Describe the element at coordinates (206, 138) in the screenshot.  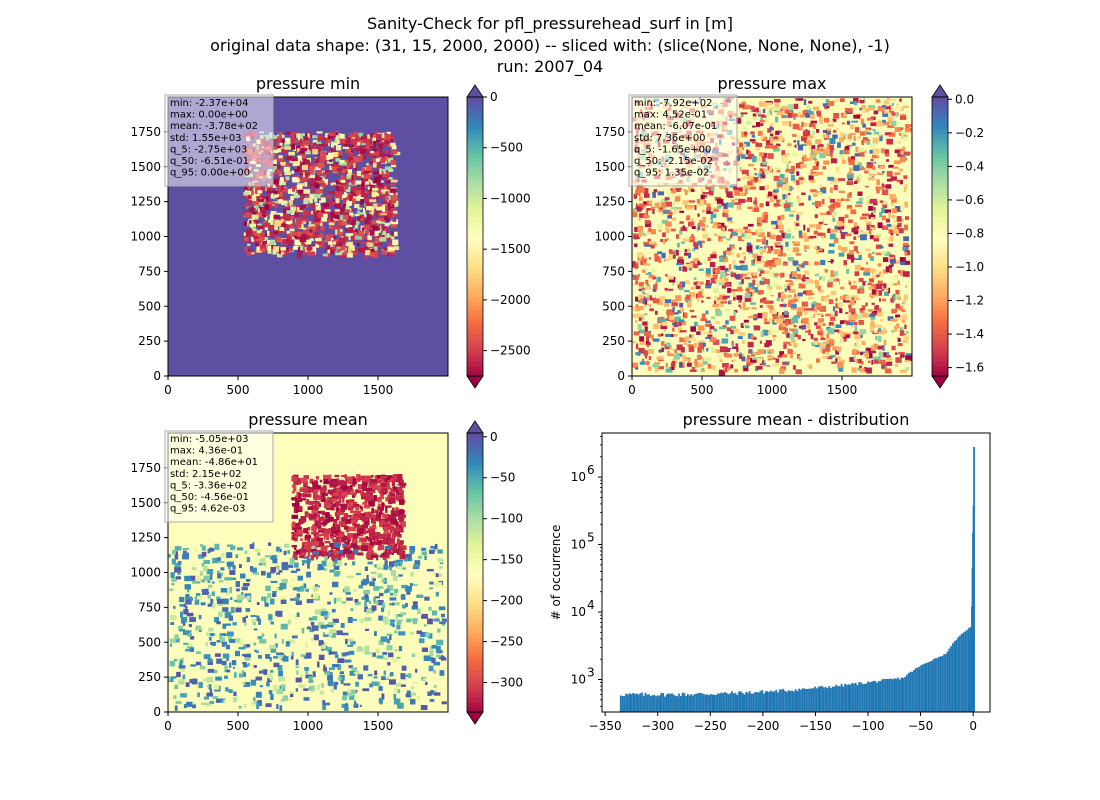
I see `stats-line: std: 1.55e+03` at that location.